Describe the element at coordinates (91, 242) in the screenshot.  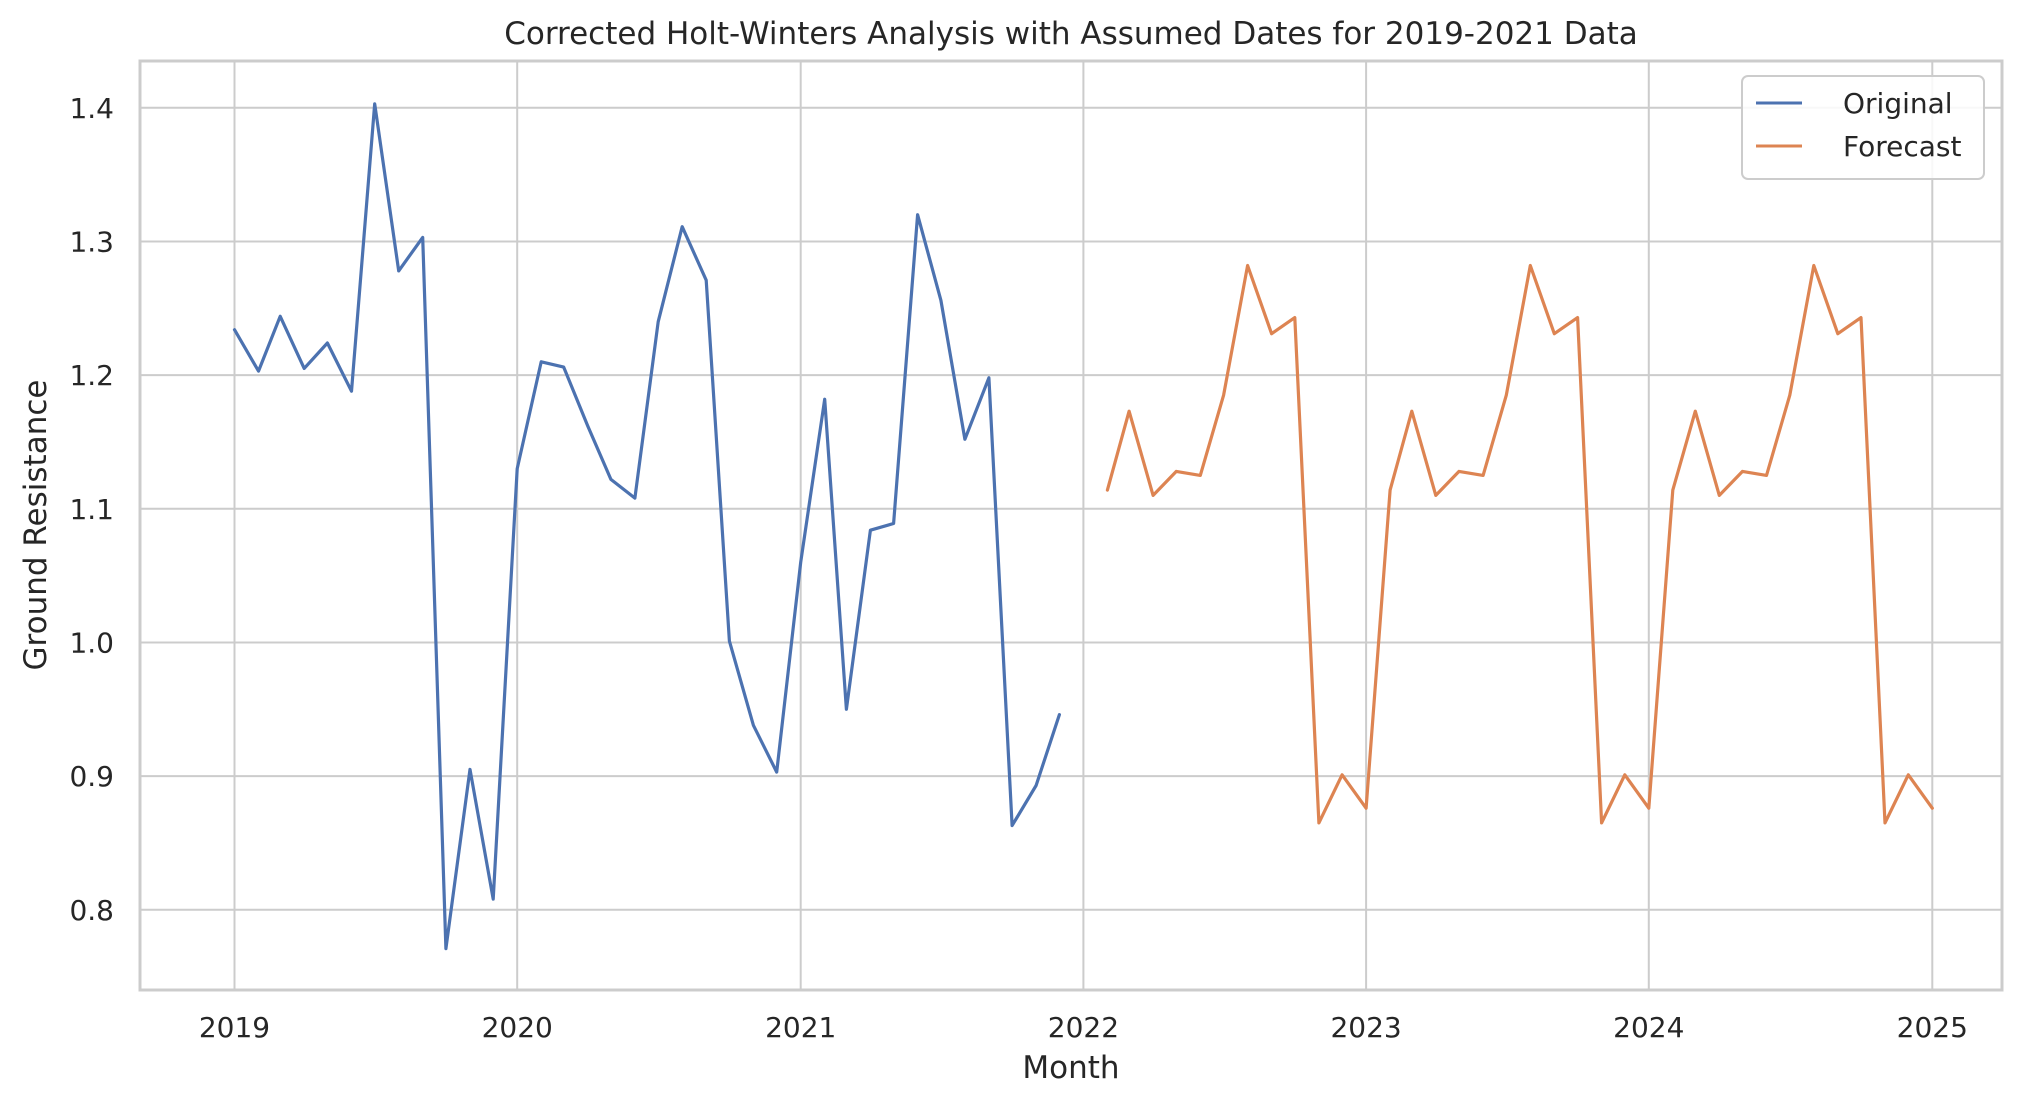
I see `y-tick-label: 1.3` at that location.